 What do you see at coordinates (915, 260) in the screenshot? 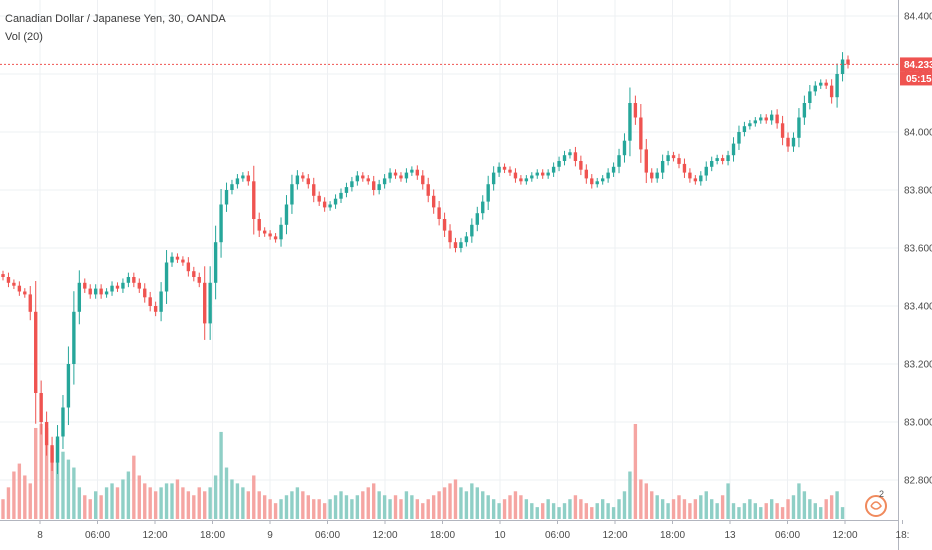
I see `price-axis-background` at bounding box center [915, 260].